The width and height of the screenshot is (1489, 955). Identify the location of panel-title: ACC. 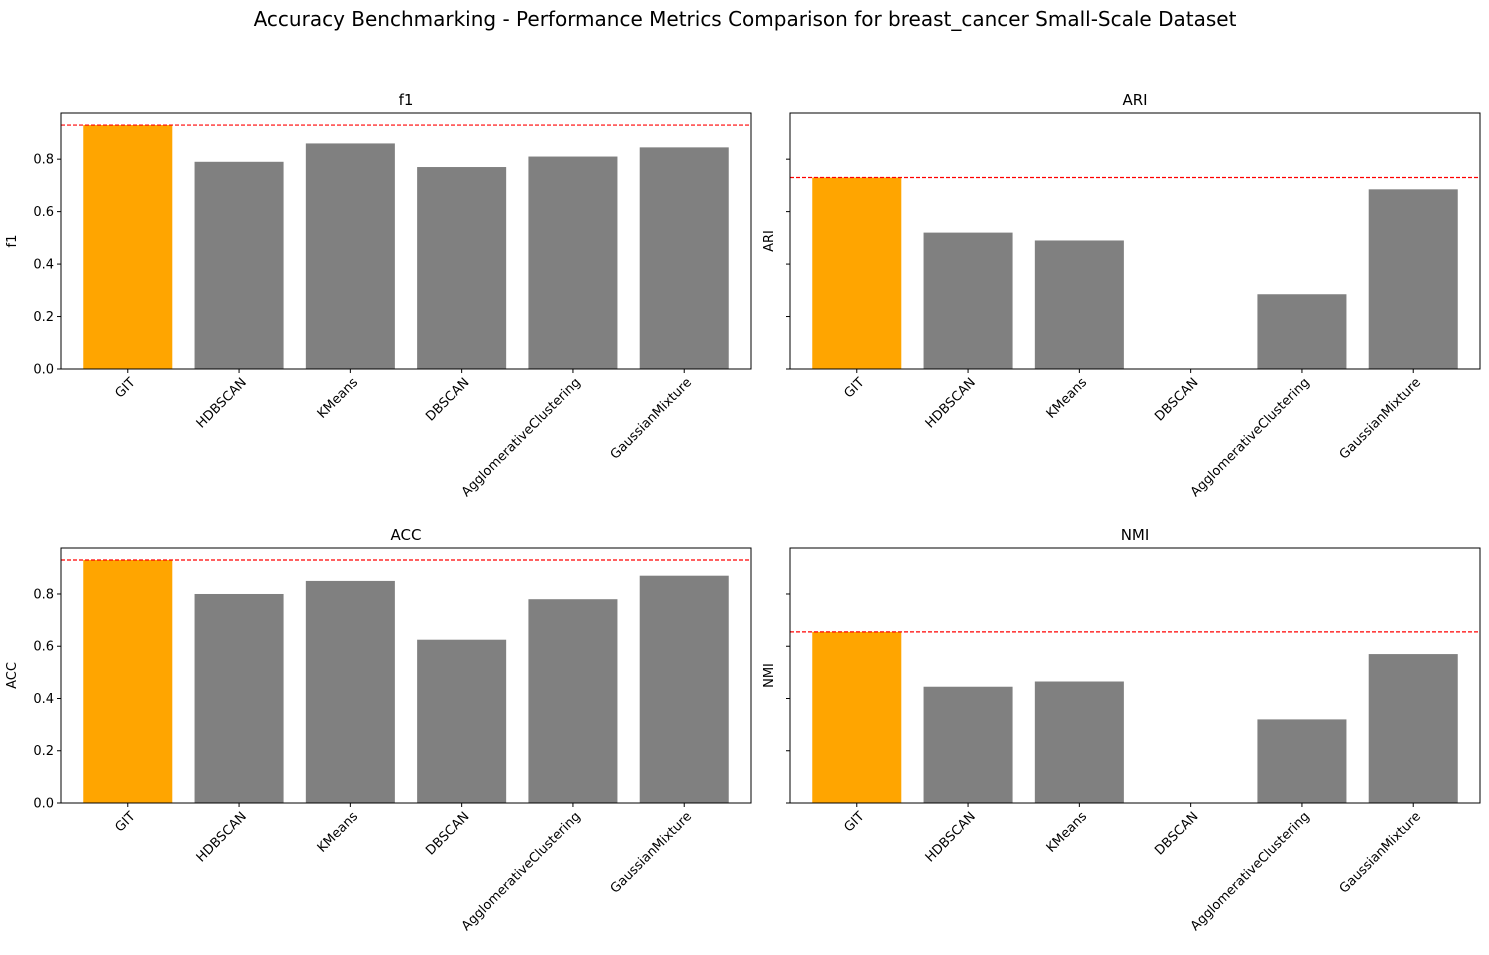
(406, 535).